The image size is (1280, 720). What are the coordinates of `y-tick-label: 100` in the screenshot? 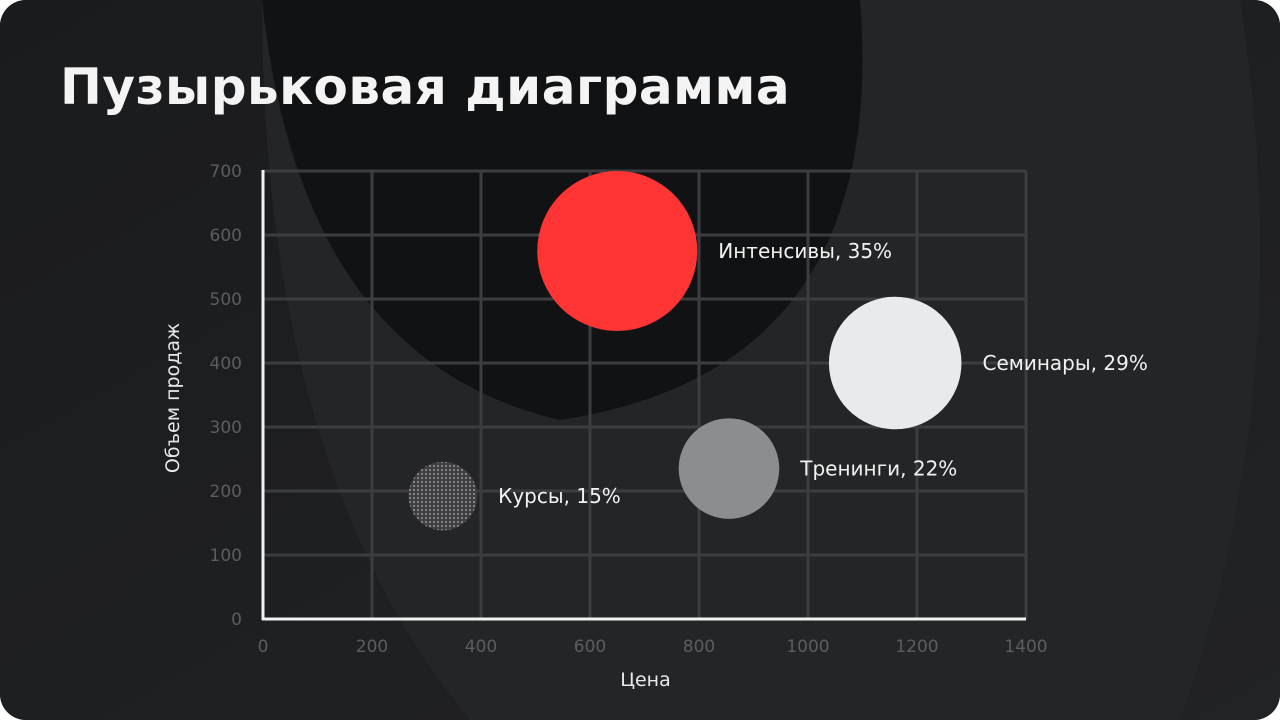 It's located at (226, 556).